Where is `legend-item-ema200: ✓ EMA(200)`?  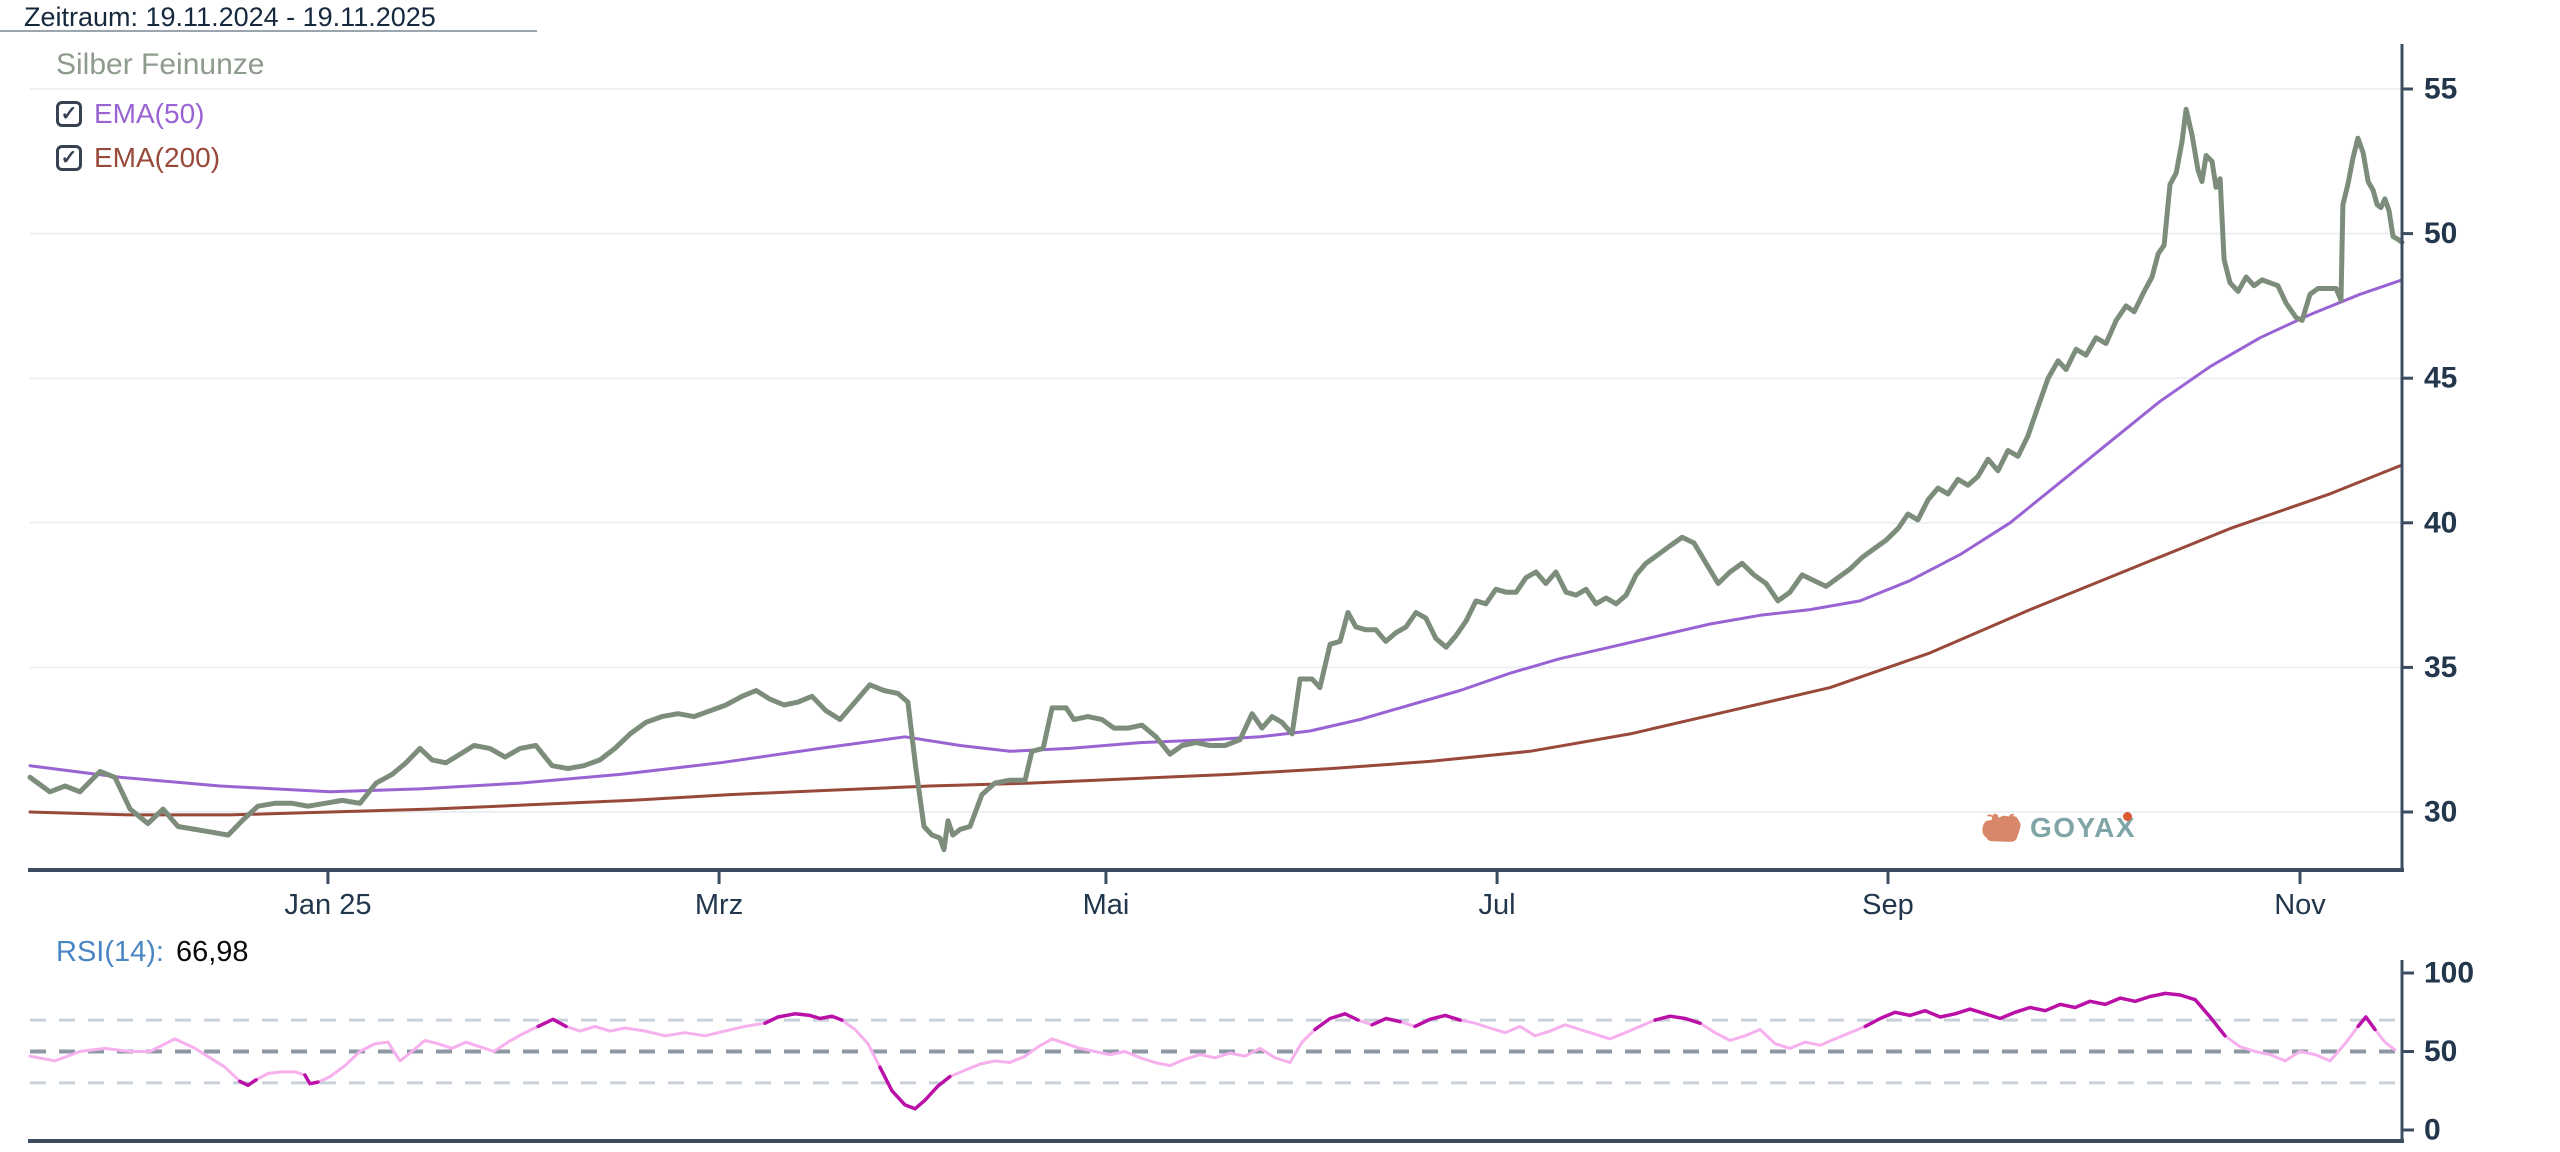 legend-item-ema200: ✓ EMA(200) is located at coordinates (138, 158).